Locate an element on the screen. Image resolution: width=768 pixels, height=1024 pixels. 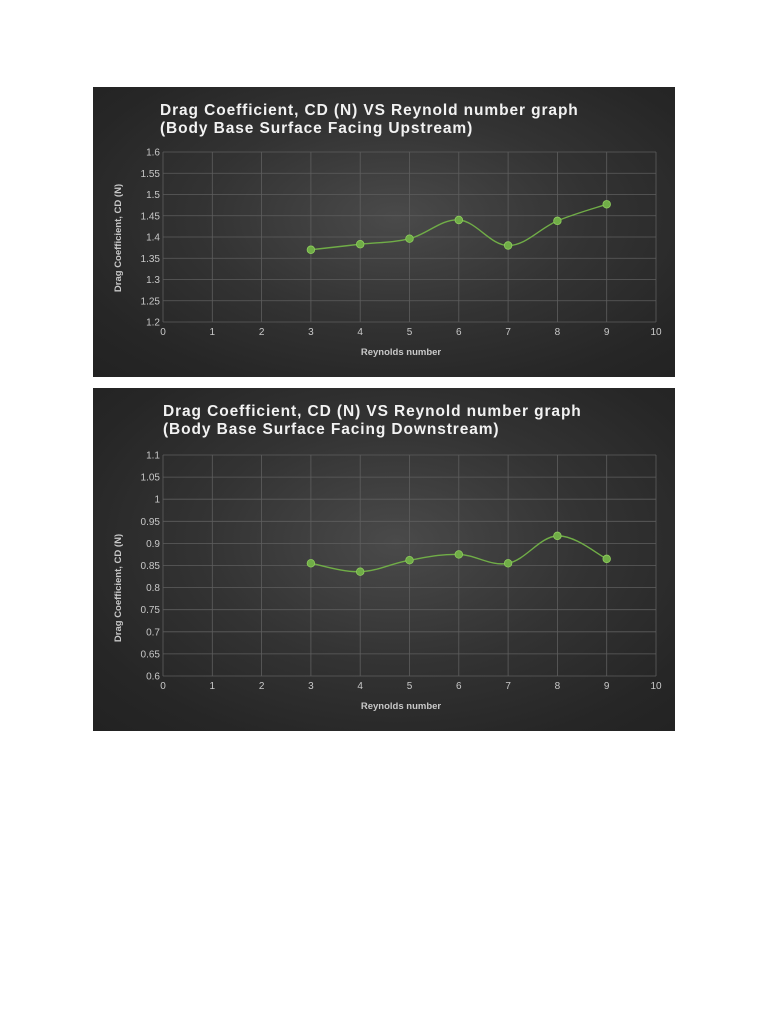
y-tick-label: 1.3 is located at coordinates (153, 280).